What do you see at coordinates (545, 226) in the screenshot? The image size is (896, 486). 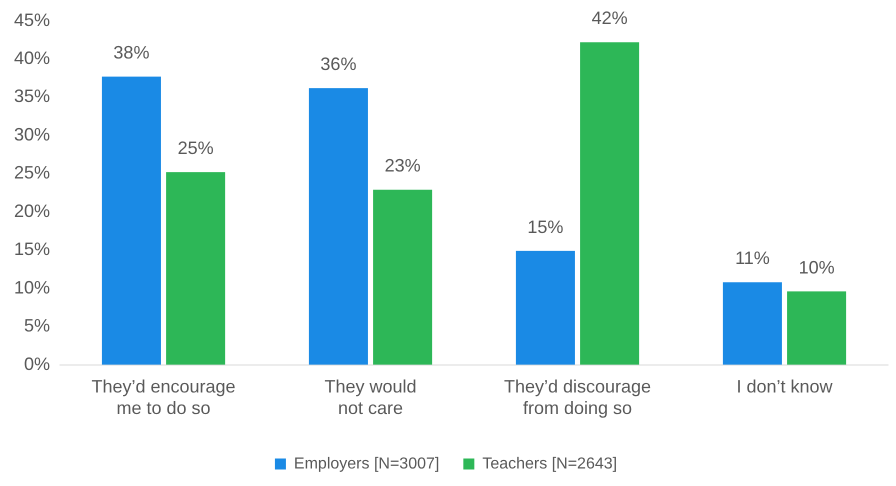 I see `data-label: 15%` at bounding box center [545, 226].